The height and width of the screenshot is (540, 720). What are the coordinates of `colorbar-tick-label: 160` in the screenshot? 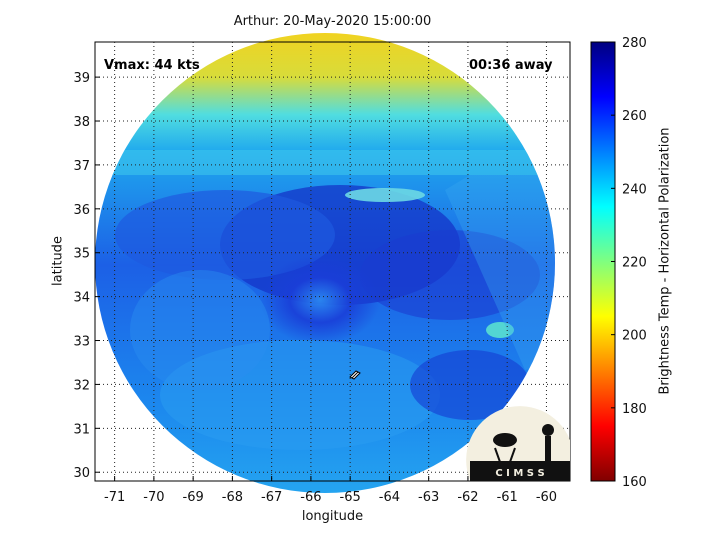 It's located at (634, 482).